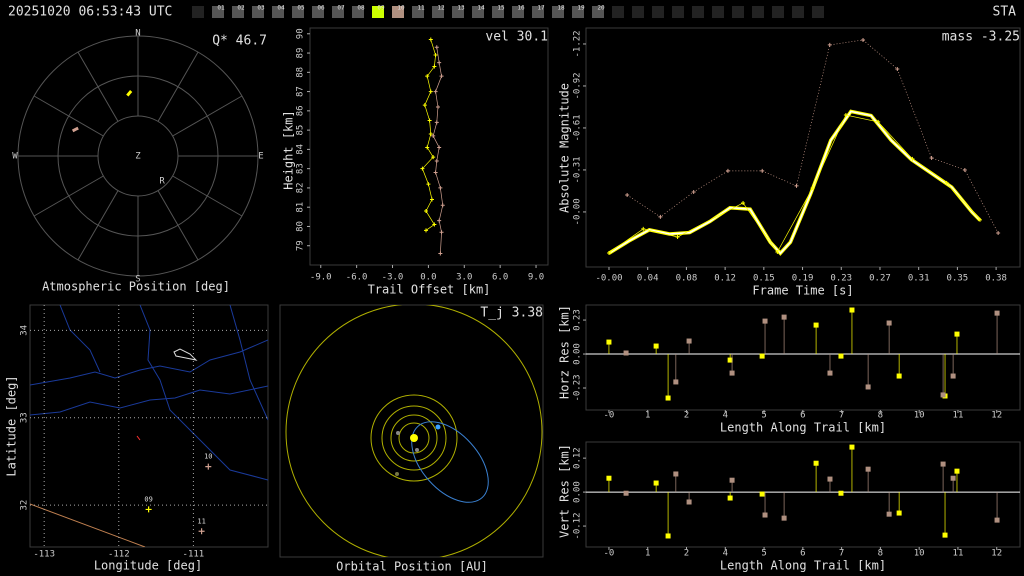  I want to click on x-tick-label: 8, so click(880, 554).